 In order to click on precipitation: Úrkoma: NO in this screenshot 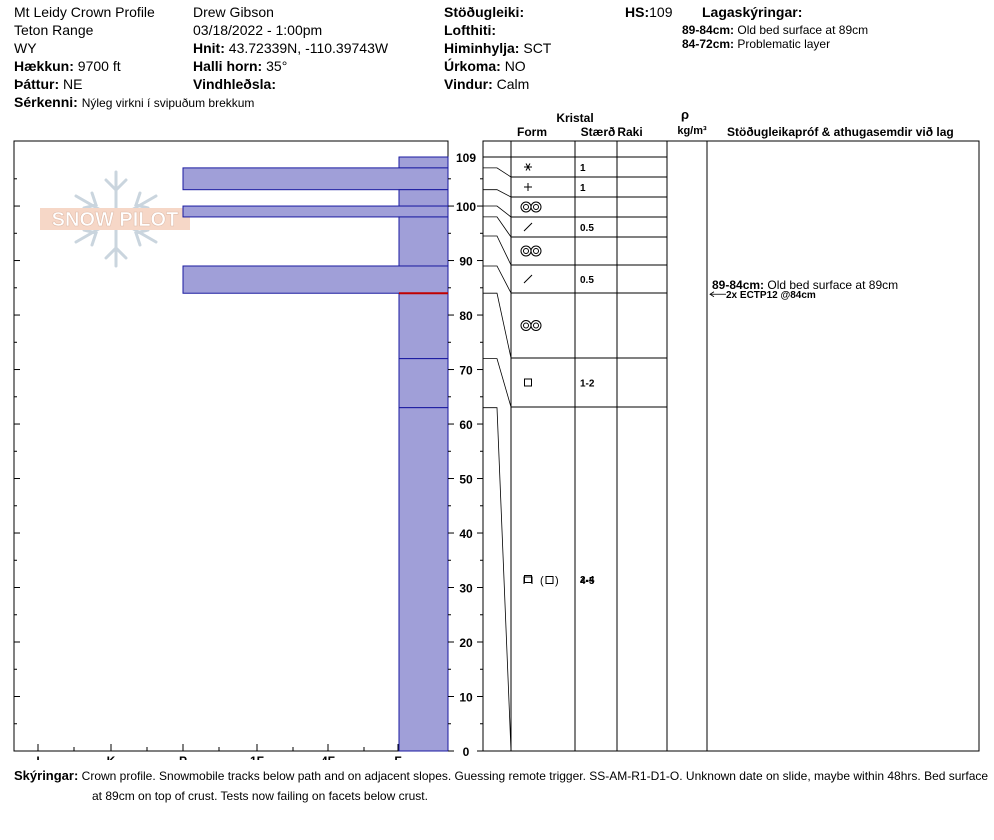, I will do `click(485, 66)`.